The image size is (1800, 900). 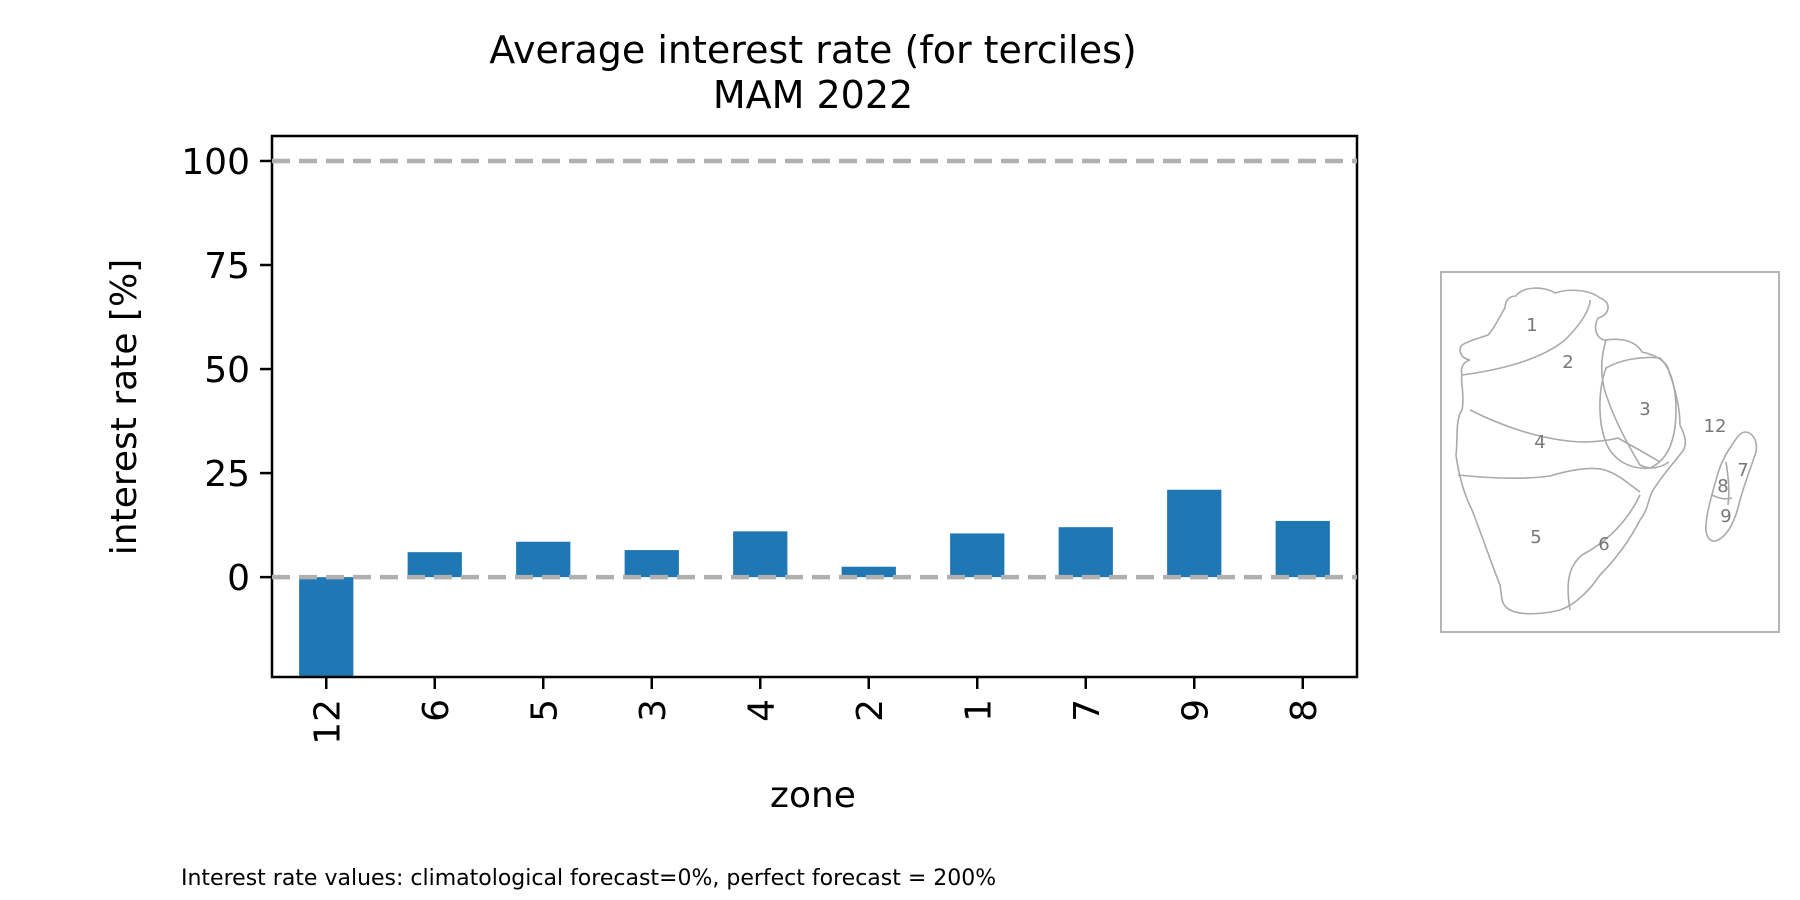 What do you see at coordinates (1715, 426) in the screenshot?
I see `map-zone-12: 12` at bounding box center [1715, 426].